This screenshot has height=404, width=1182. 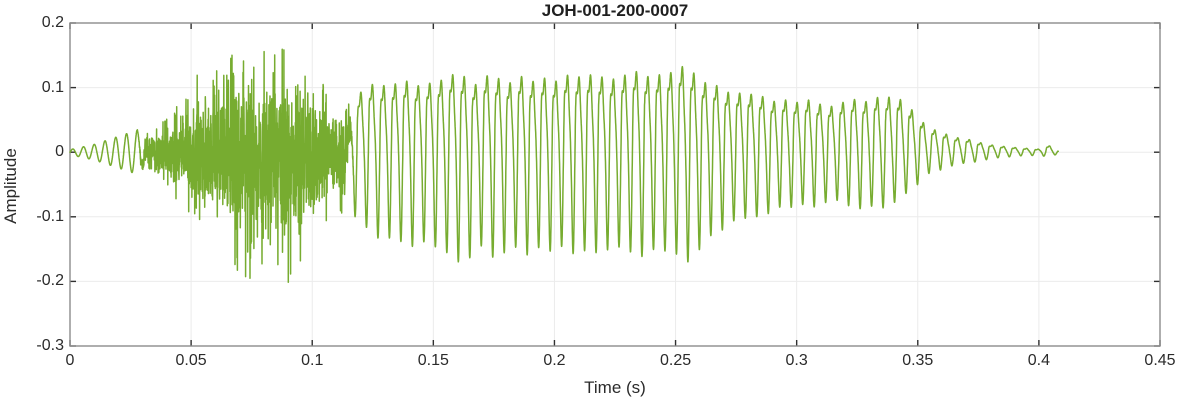 What do you see at coordinates (312, 360) in the screenshot?
I see `x-tick-label: 0.1` at bounding box center [312, 360].